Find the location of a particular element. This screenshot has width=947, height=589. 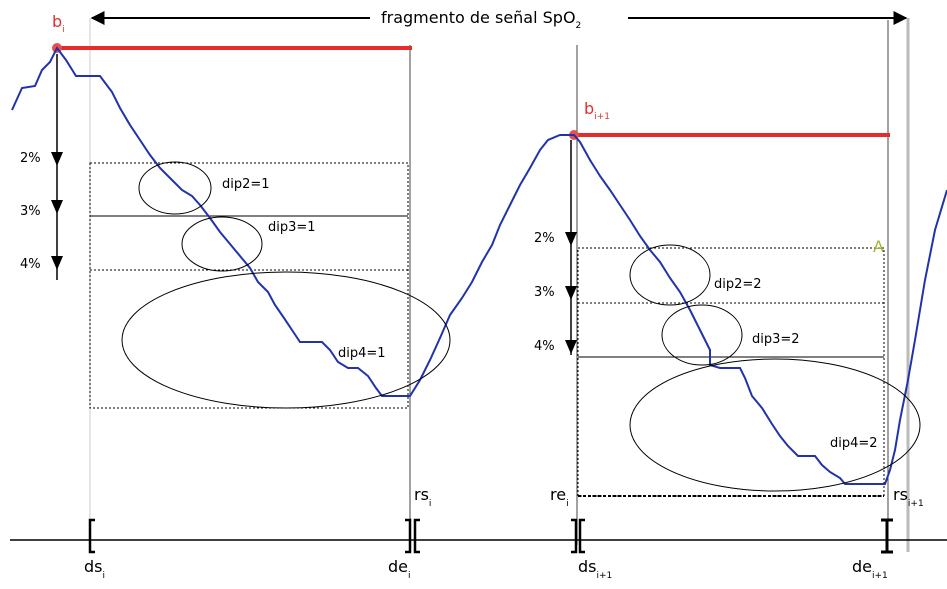

right-dip2-ellipse is located at coordinates (670, 275).